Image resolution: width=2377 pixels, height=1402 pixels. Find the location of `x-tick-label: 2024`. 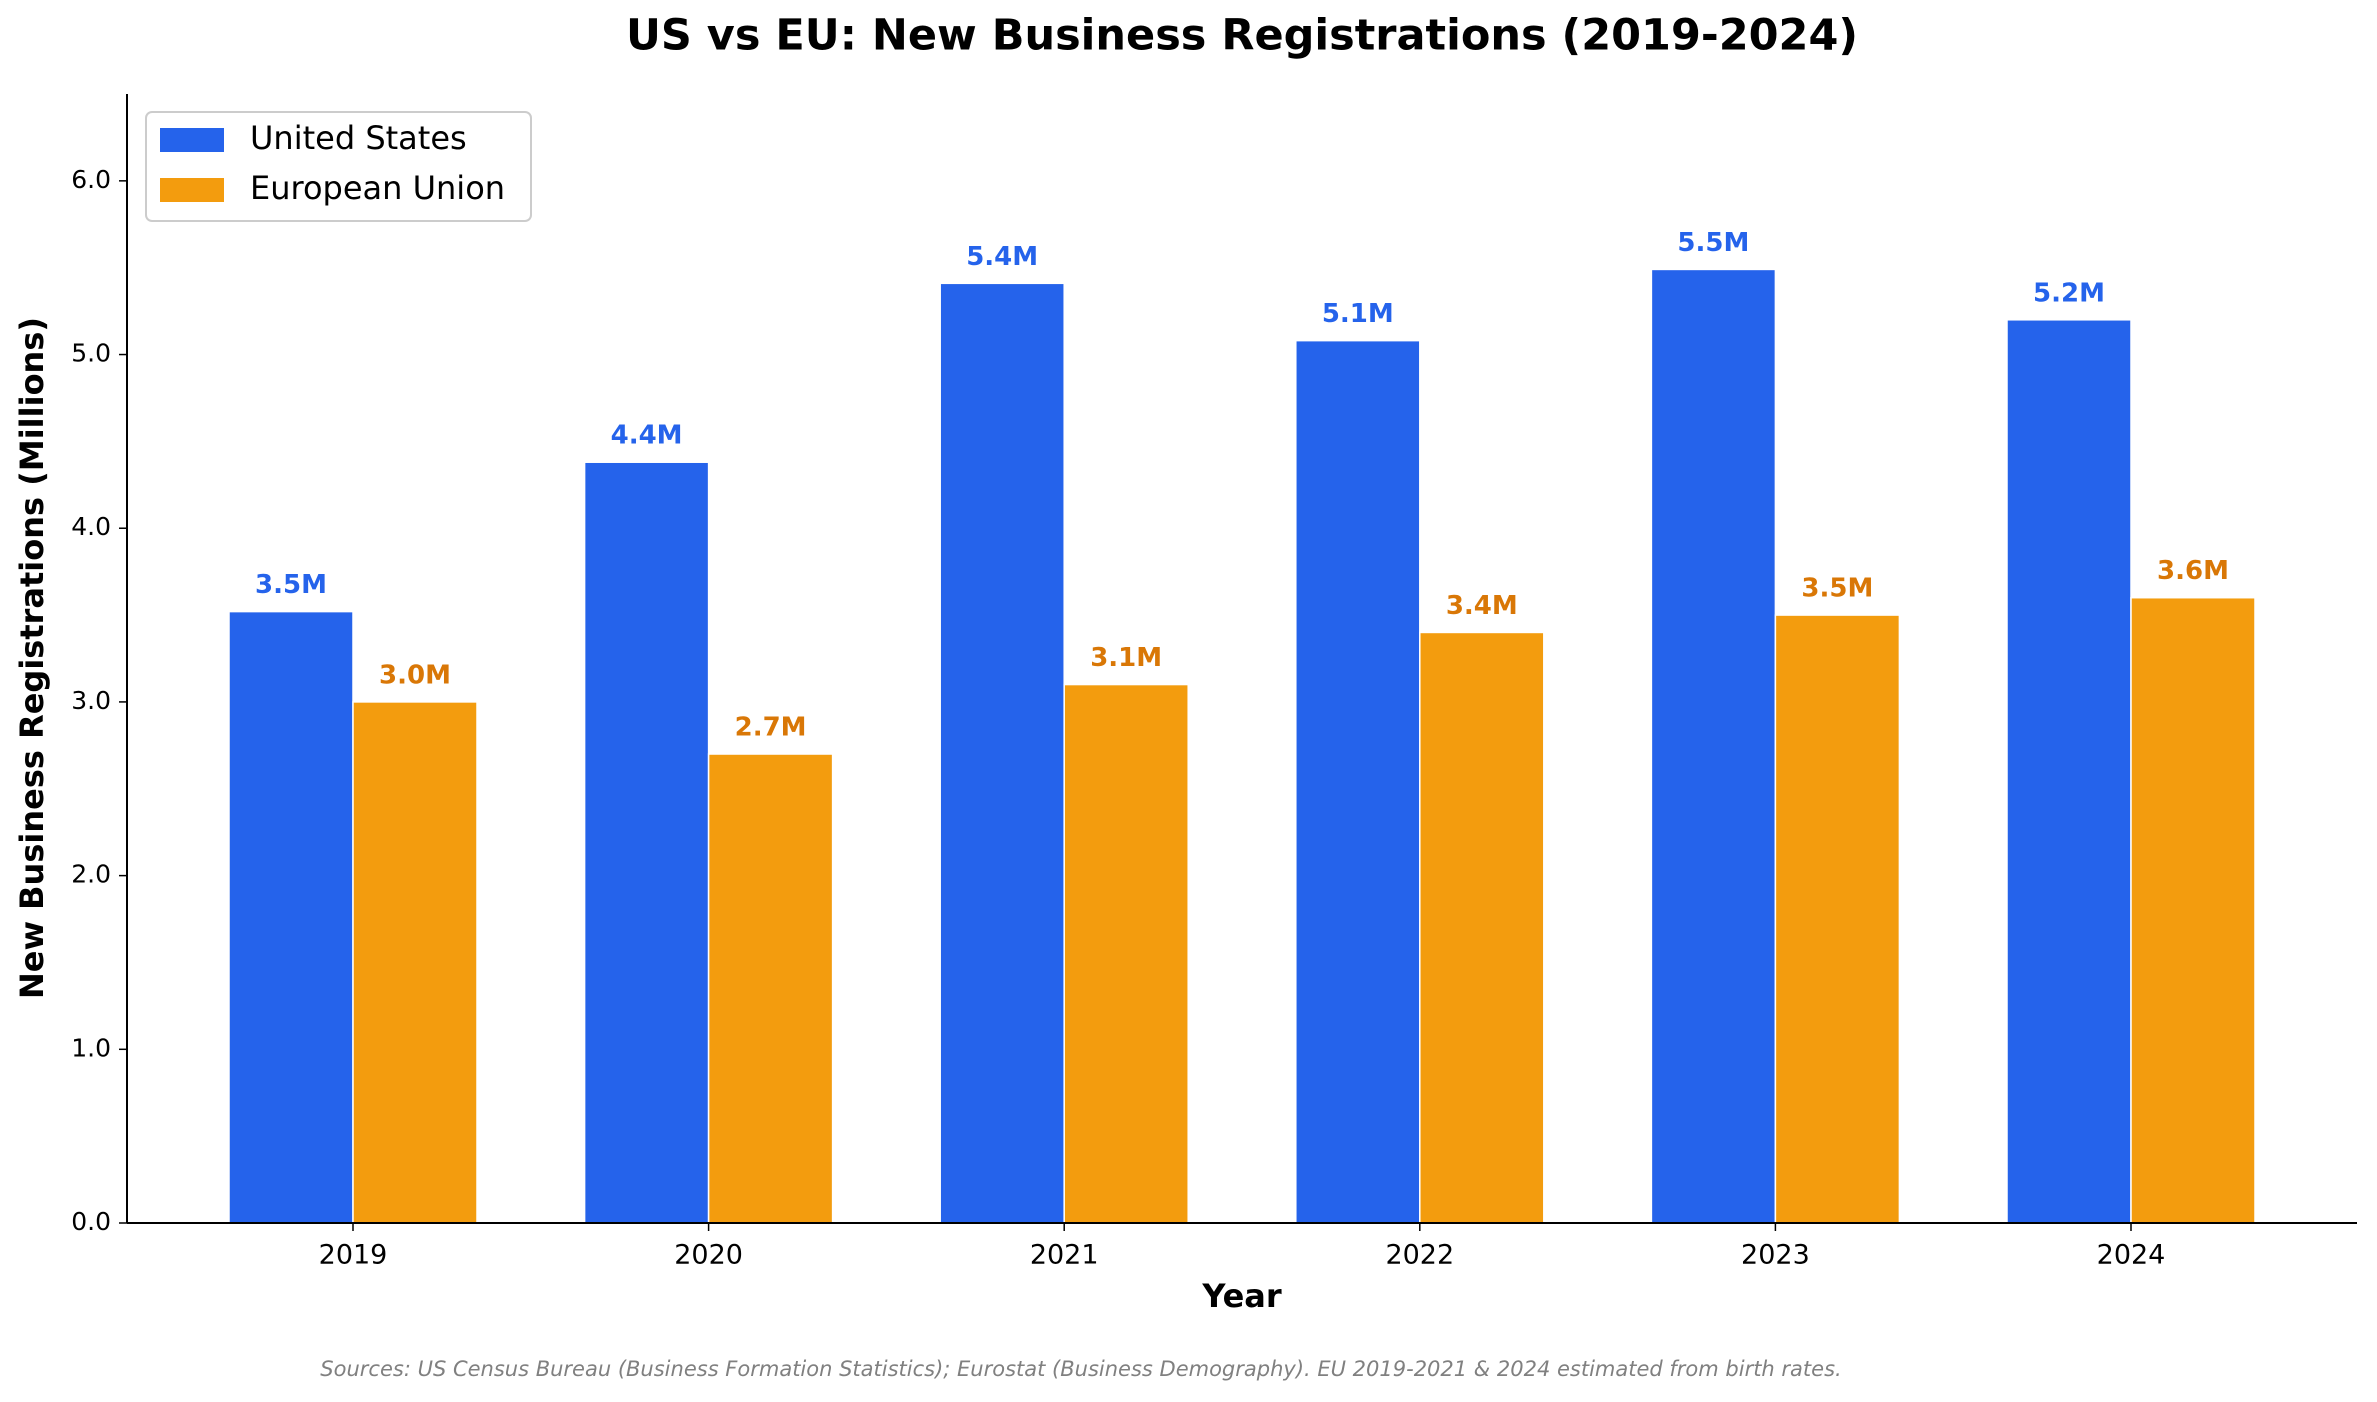

x-tick-label: 2024 is located at coordinates (2131, 1255).